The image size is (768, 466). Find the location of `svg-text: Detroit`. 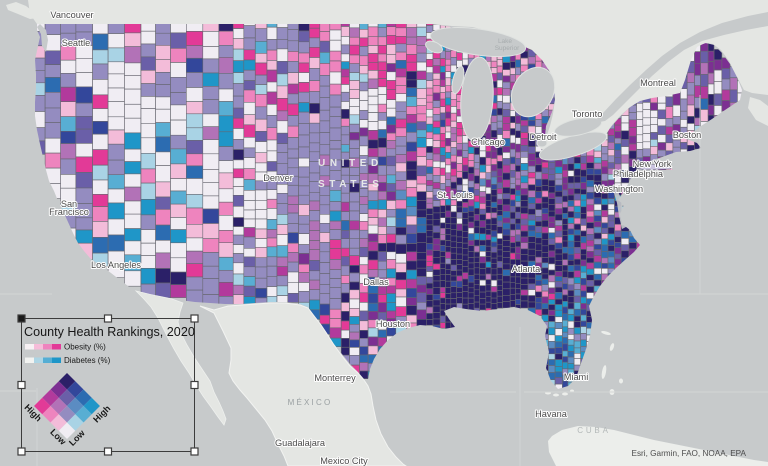

svg-text: Detroit is located at coordinates (543, 137).